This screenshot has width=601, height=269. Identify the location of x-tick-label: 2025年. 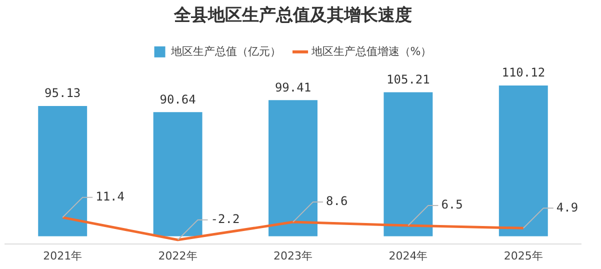
(523, 255).